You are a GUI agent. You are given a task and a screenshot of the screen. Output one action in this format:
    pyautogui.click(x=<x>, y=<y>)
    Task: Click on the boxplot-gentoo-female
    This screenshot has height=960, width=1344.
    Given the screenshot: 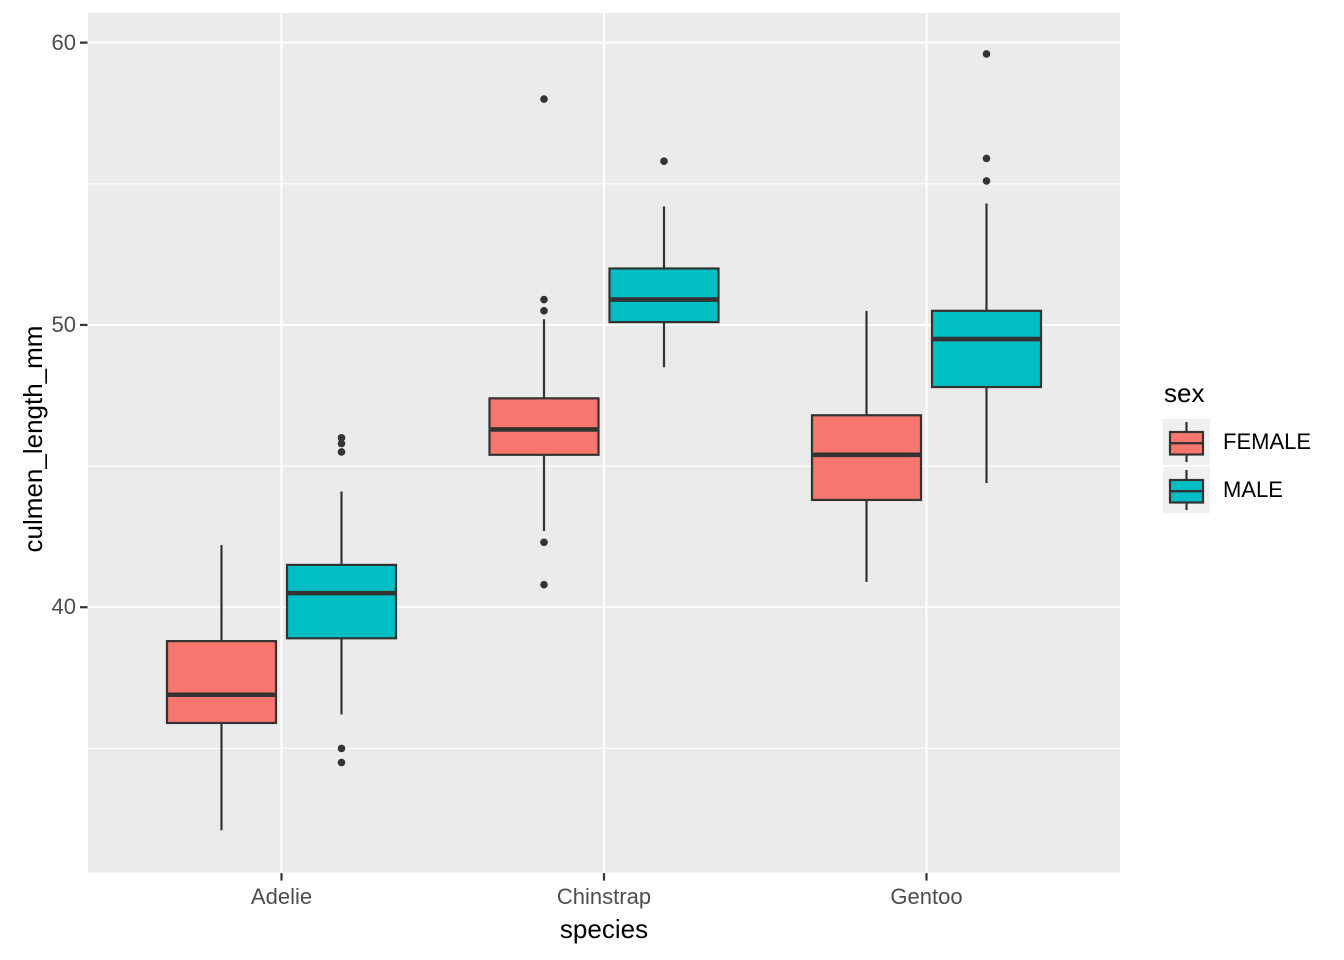 What is the action you would take?
    pyautogui.click(x=866, y=446)
    